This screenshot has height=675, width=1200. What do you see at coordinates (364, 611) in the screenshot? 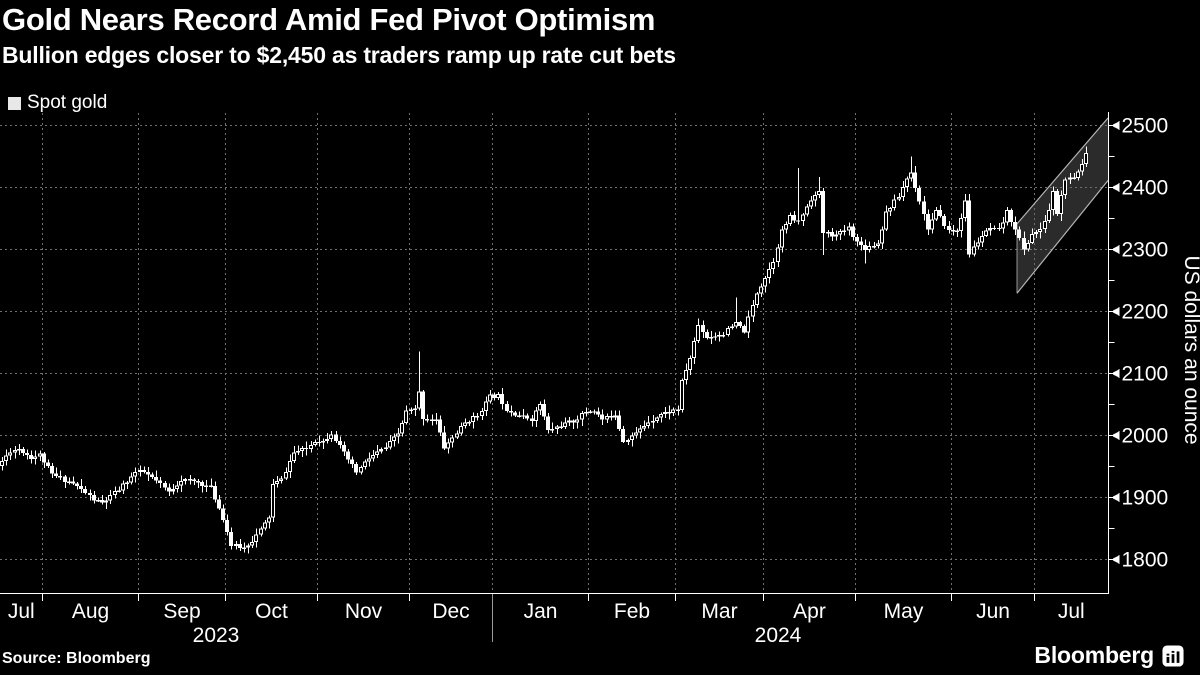
I see `x-month-label: Nov` at bounding box center [364, 611].